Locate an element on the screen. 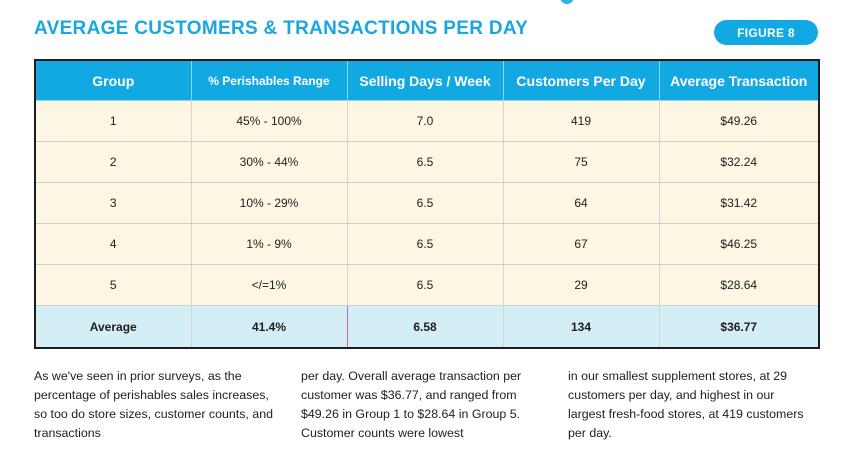 This screenshot has height=449, width=845. table-row: 2 30% - 44% 6.5 75 $32.24 is located at coordinates (427, 162).